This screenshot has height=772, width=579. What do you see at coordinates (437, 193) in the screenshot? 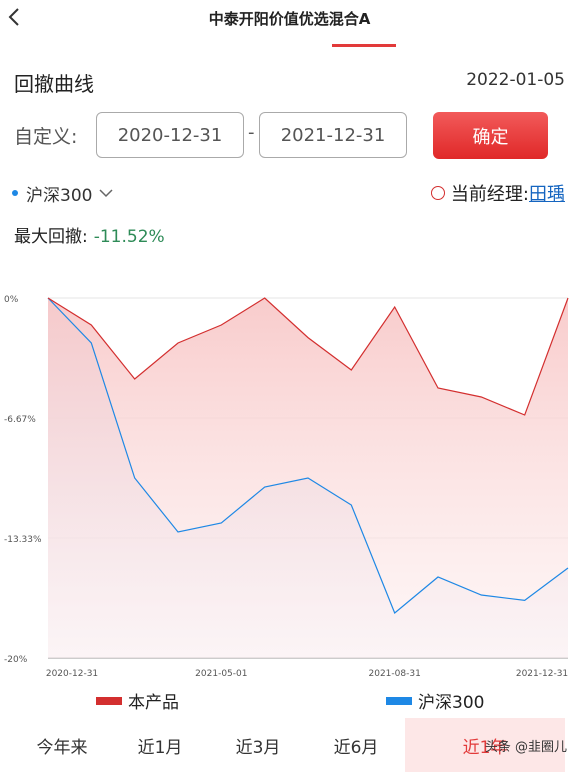
I see `manager-circle-icon` at bounding box center [437, 193].